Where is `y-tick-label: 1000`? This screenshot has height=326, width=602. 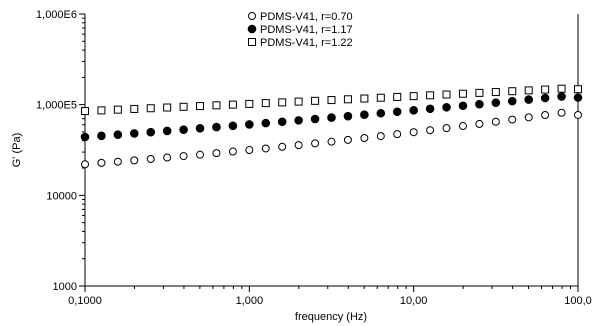 y-tick-label: 1000 is located at coordinates (65, 287).